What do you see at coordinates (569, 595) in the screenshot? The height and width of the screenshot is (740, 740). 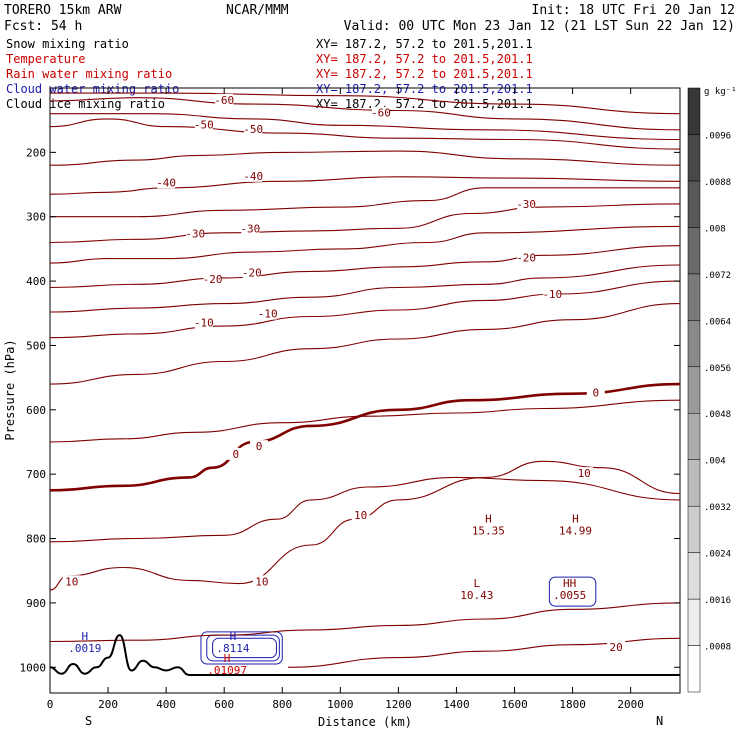 I see `extremum-value: .0055` at bounding box center [569, 595].